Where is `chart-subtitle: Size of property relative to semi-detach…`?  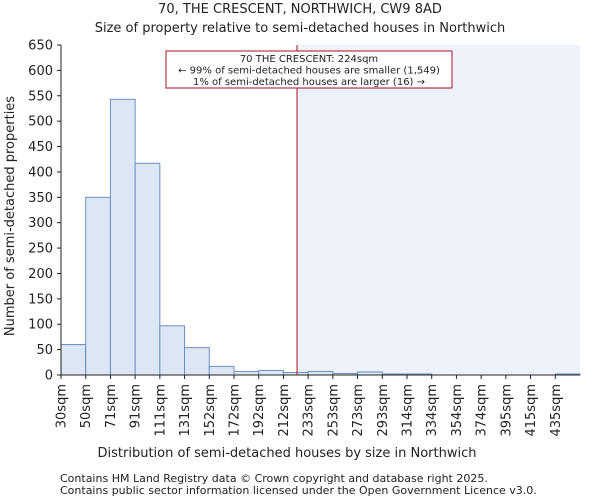
chart-subtitle: Size of property relative to semi-detach… is located at coordinates (300, 28).